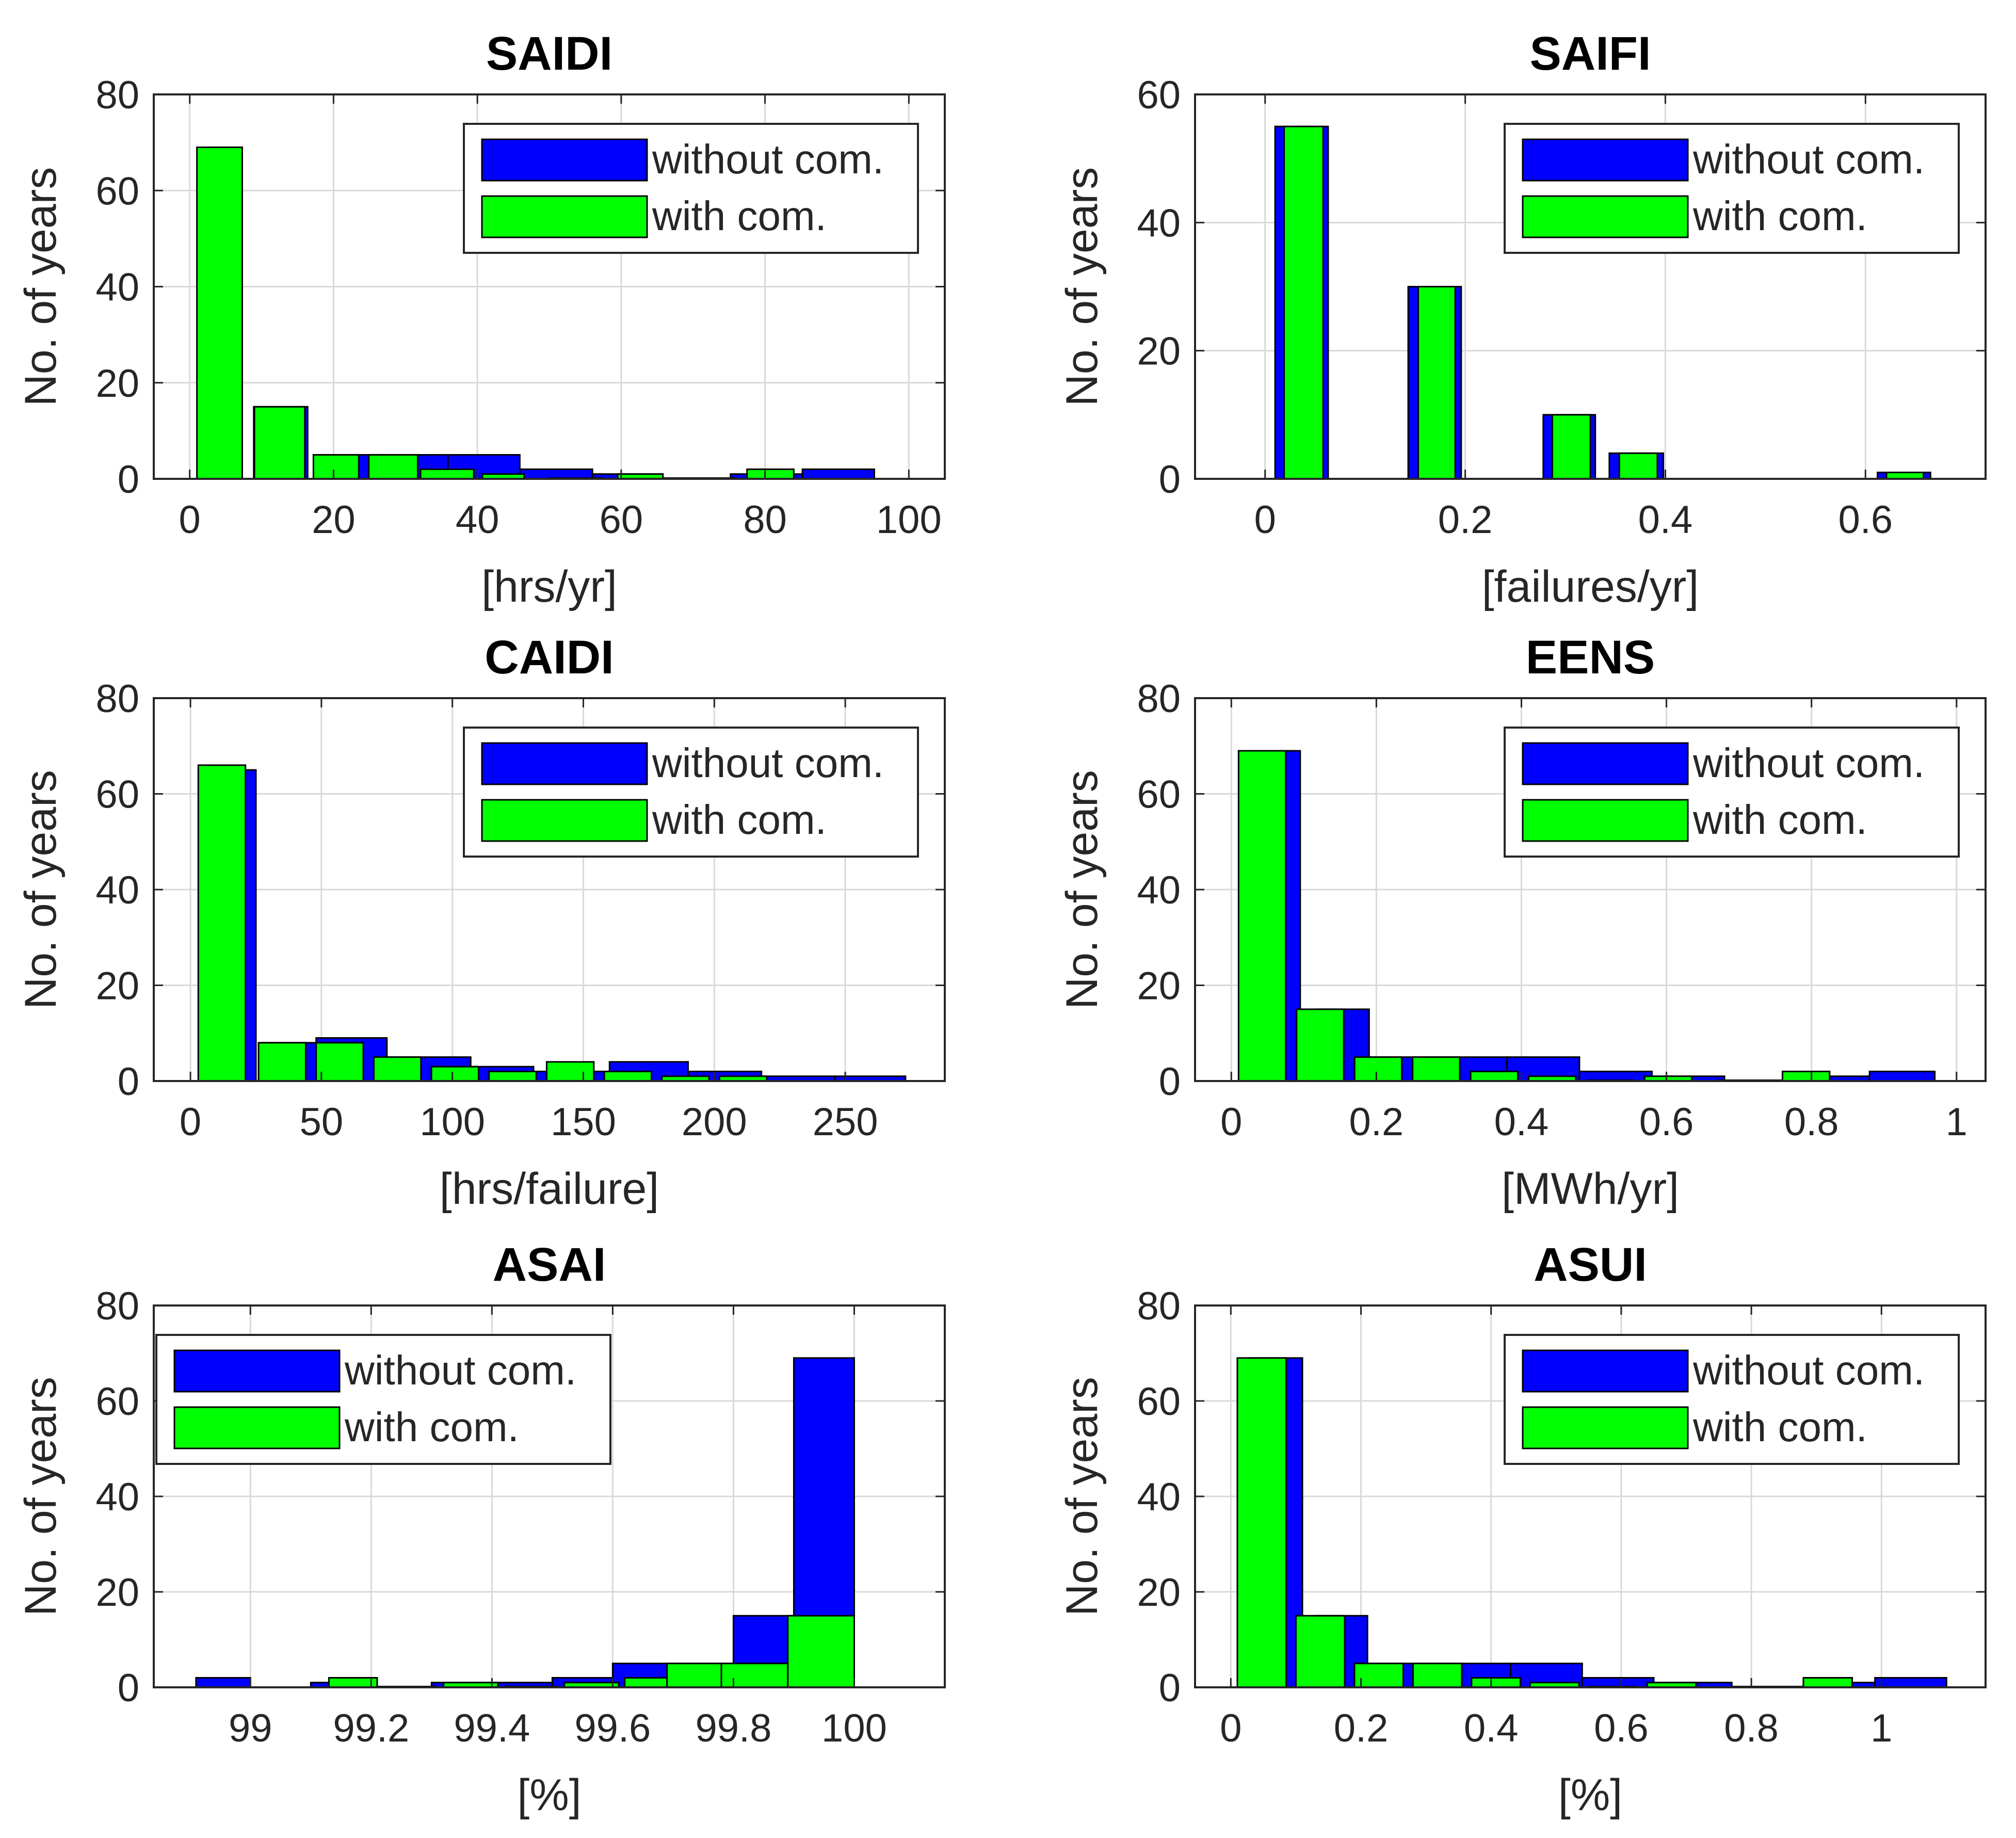  I want to click on x-tick-label: 1, so click(1881, 1728).